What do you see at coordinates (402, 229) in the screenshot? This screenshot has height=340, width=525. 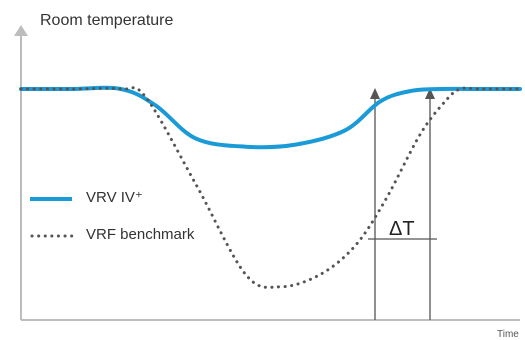 I see `delta-t-annotation: ΔT` at bounding box center [402, 229].